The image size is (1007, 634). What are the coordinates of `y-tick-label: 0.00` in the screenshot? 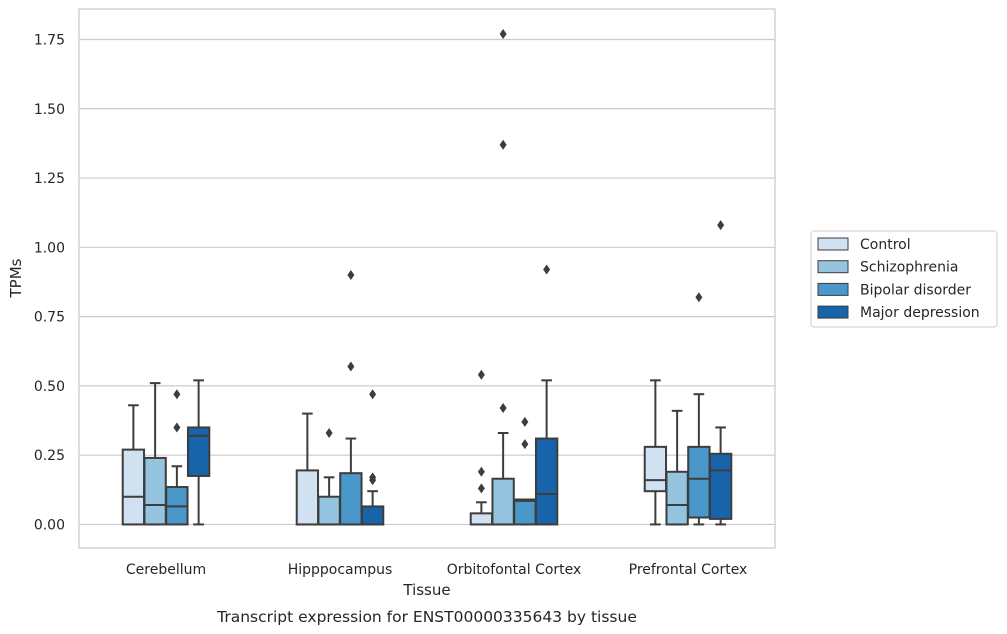 It's located at (49, 525).